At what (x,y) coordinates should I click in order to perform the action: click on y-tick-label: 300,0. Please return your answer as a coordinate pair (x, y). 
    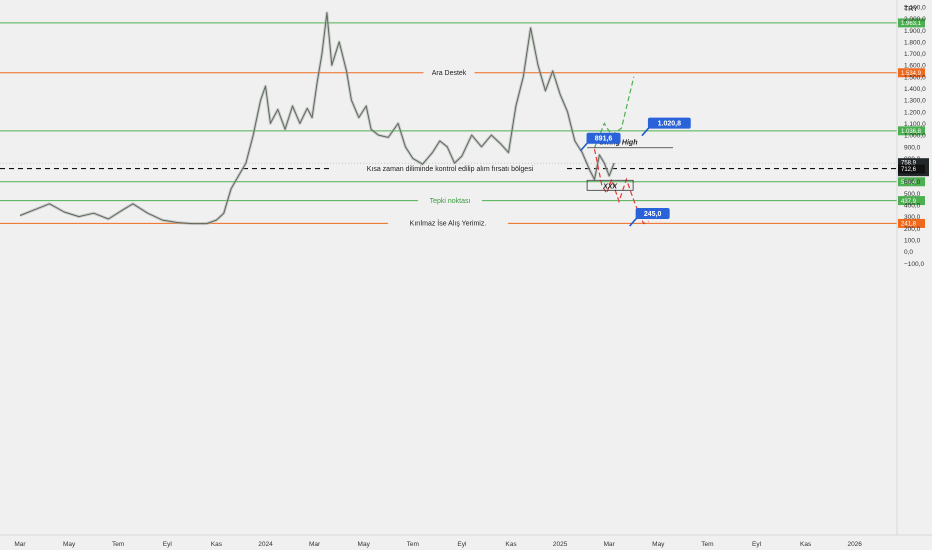
    Looking at the image, I should click on (912, 217).